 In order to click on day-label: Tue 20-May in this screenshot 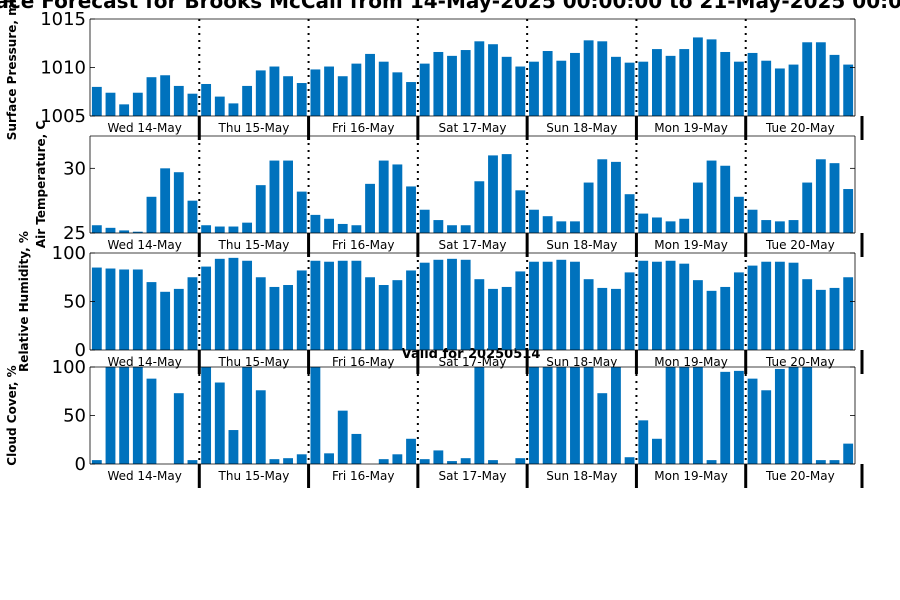, I will do `click(800, 476)`.